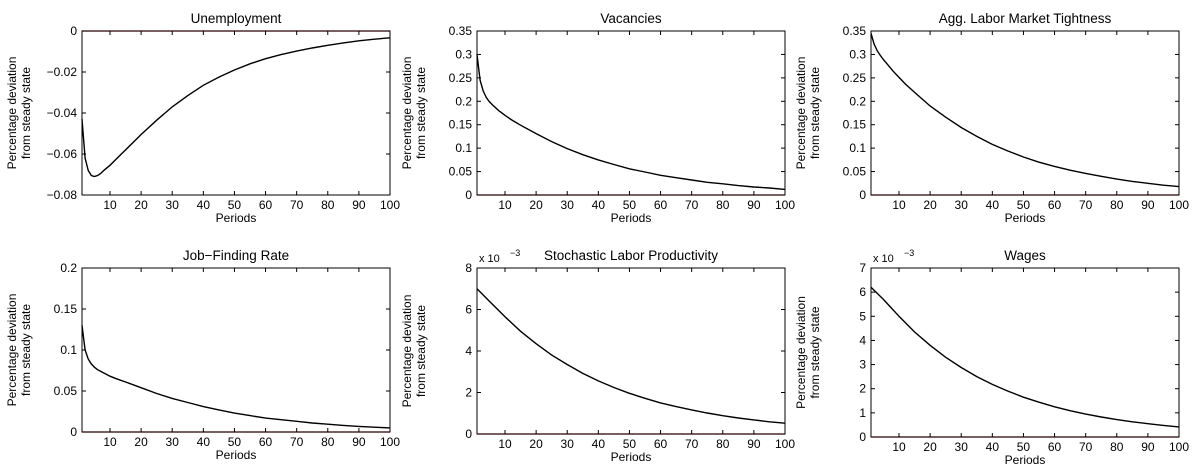 This screenshot has width=1195, height=474. Describe the element at coordinates (468, 268) in the screenshot. I see `y-tick-label: 8` at that location.